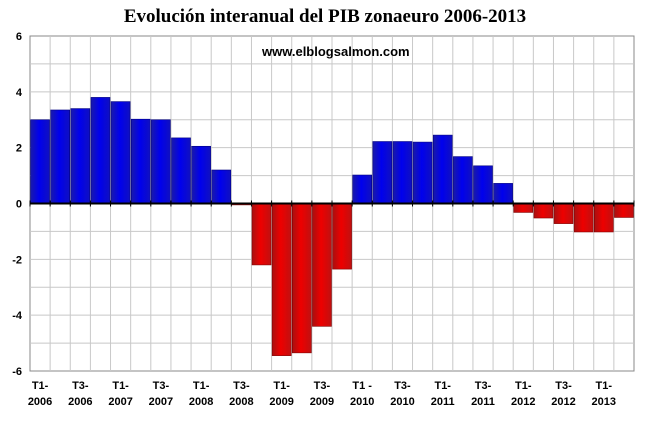 This screenshot has height=421, width=650. Describe the element at coordinates (17, 372) in the screenshot. I see `y-tick-label: -6` at that location.